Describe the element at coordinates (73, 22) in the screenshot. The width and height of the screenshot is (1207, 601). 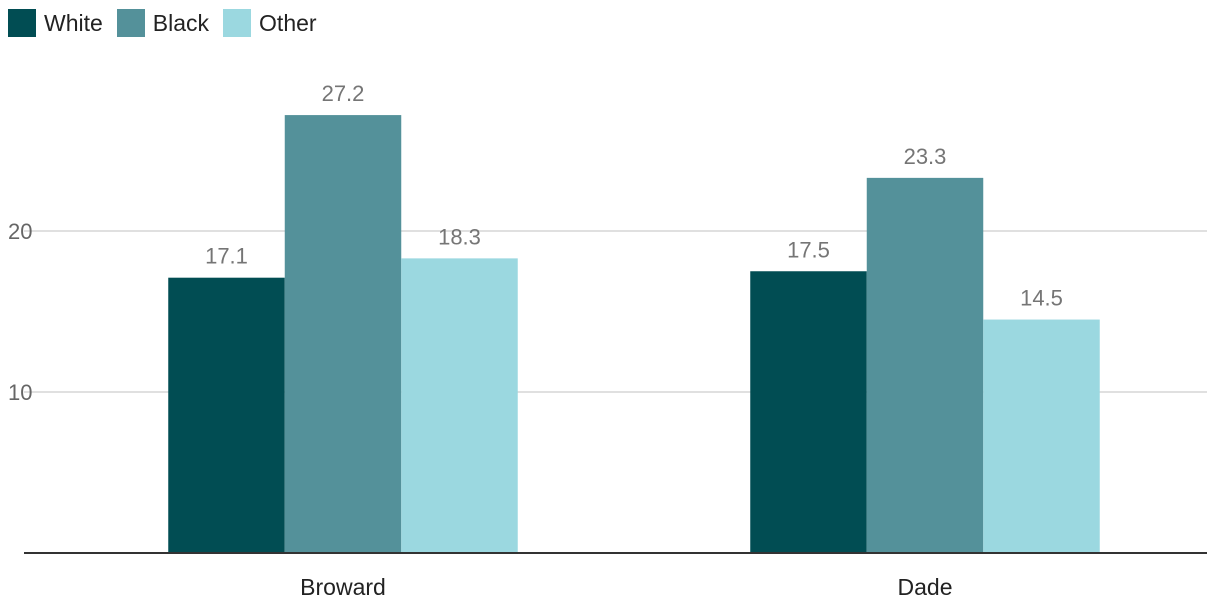
I see `legend-label-white: White` at that location.